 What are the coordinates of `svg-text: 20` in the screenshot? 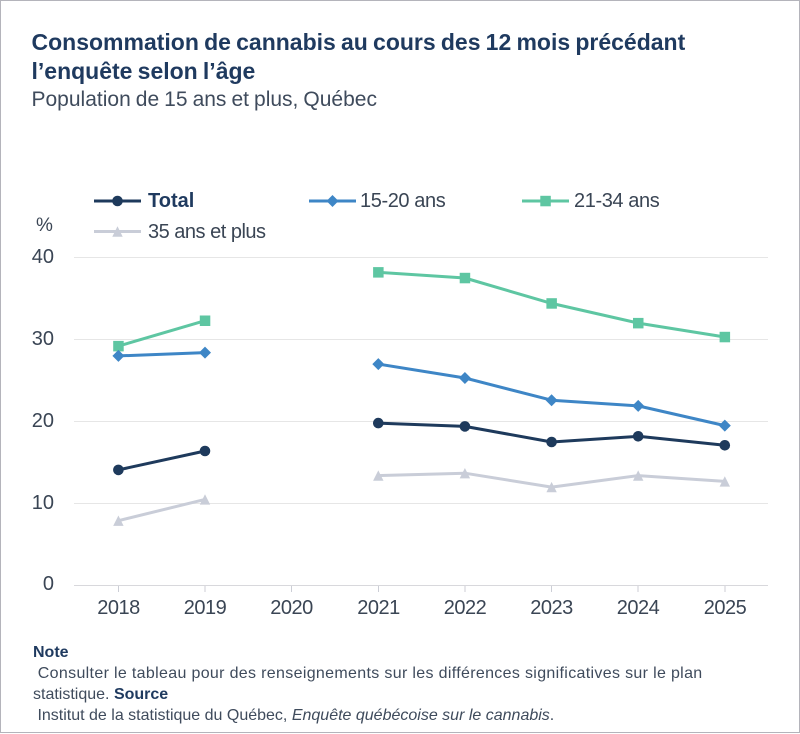 It's located at (43, 421).